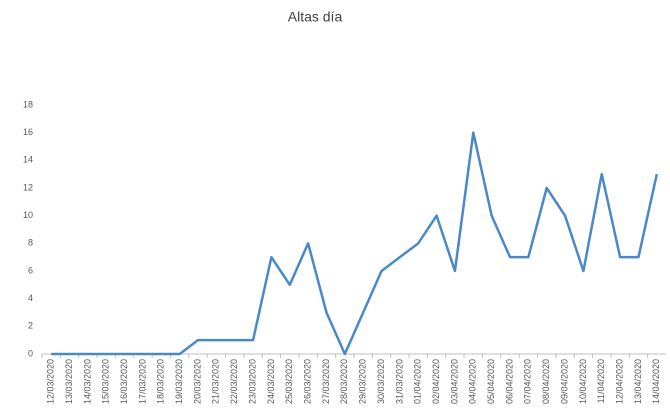  Describe the element at coordinates (124, 381) in the screenshot. I see `x-tick-label: 16/03/2020` at that location.